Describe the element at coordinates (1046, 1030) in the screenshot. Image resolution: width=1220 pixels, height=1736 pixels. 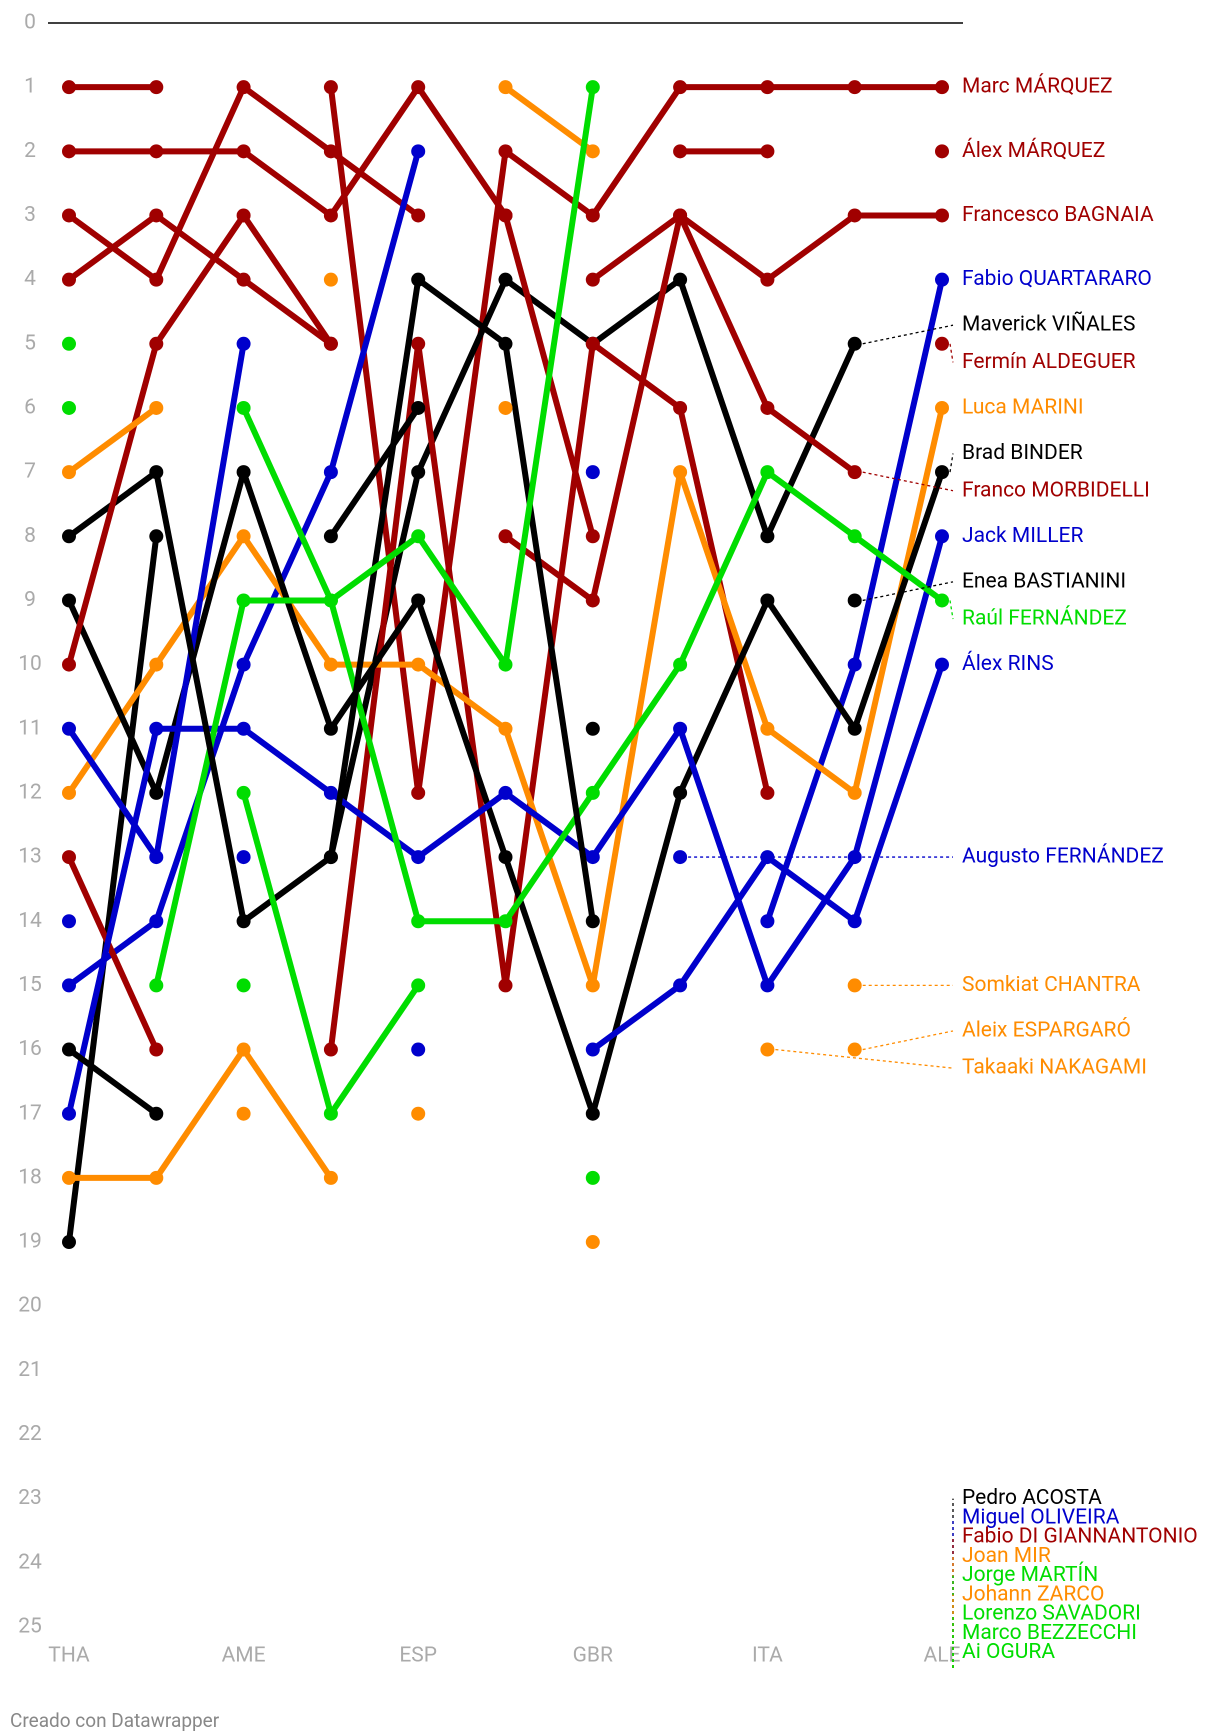
I see `rider-label: Aleix ESPARGARÓ` at that location.